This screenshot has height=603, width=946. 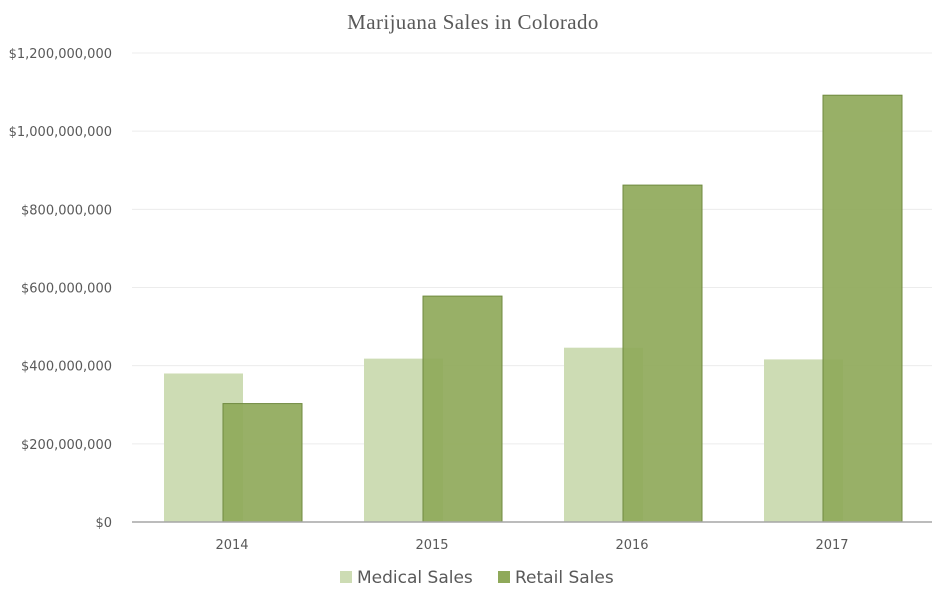 What do you see at coordinates (531, 545) in the screenshot?
I see `x-axis-ticks: 2014 2015 2016 2017` at bounding box center [531, 545].